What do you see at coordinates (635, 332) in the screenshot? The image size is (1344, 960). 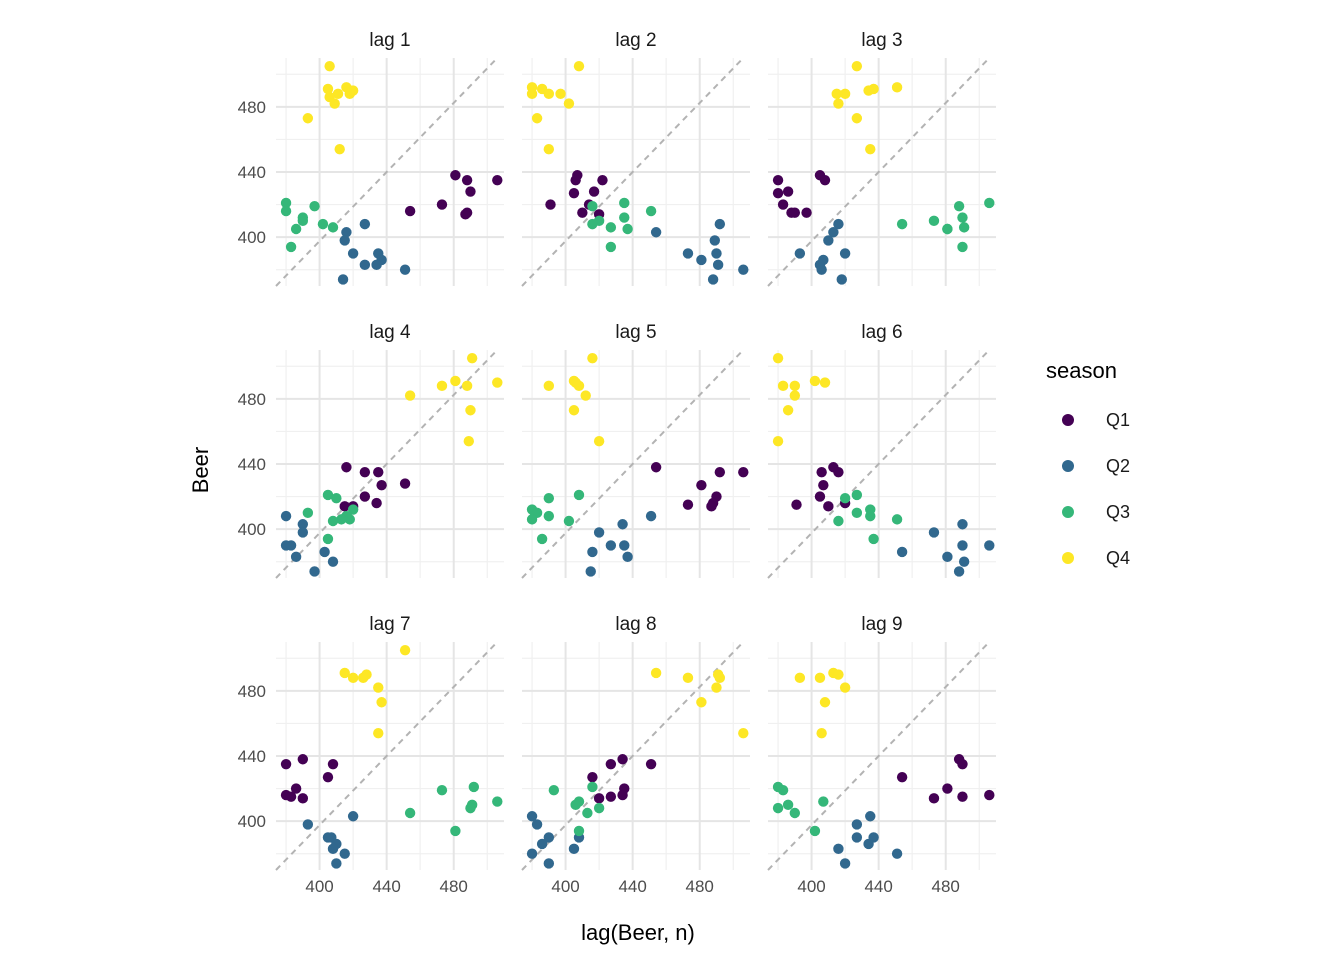 I see `facet-strip-label: lag 5` at bounding box center [635, 332].